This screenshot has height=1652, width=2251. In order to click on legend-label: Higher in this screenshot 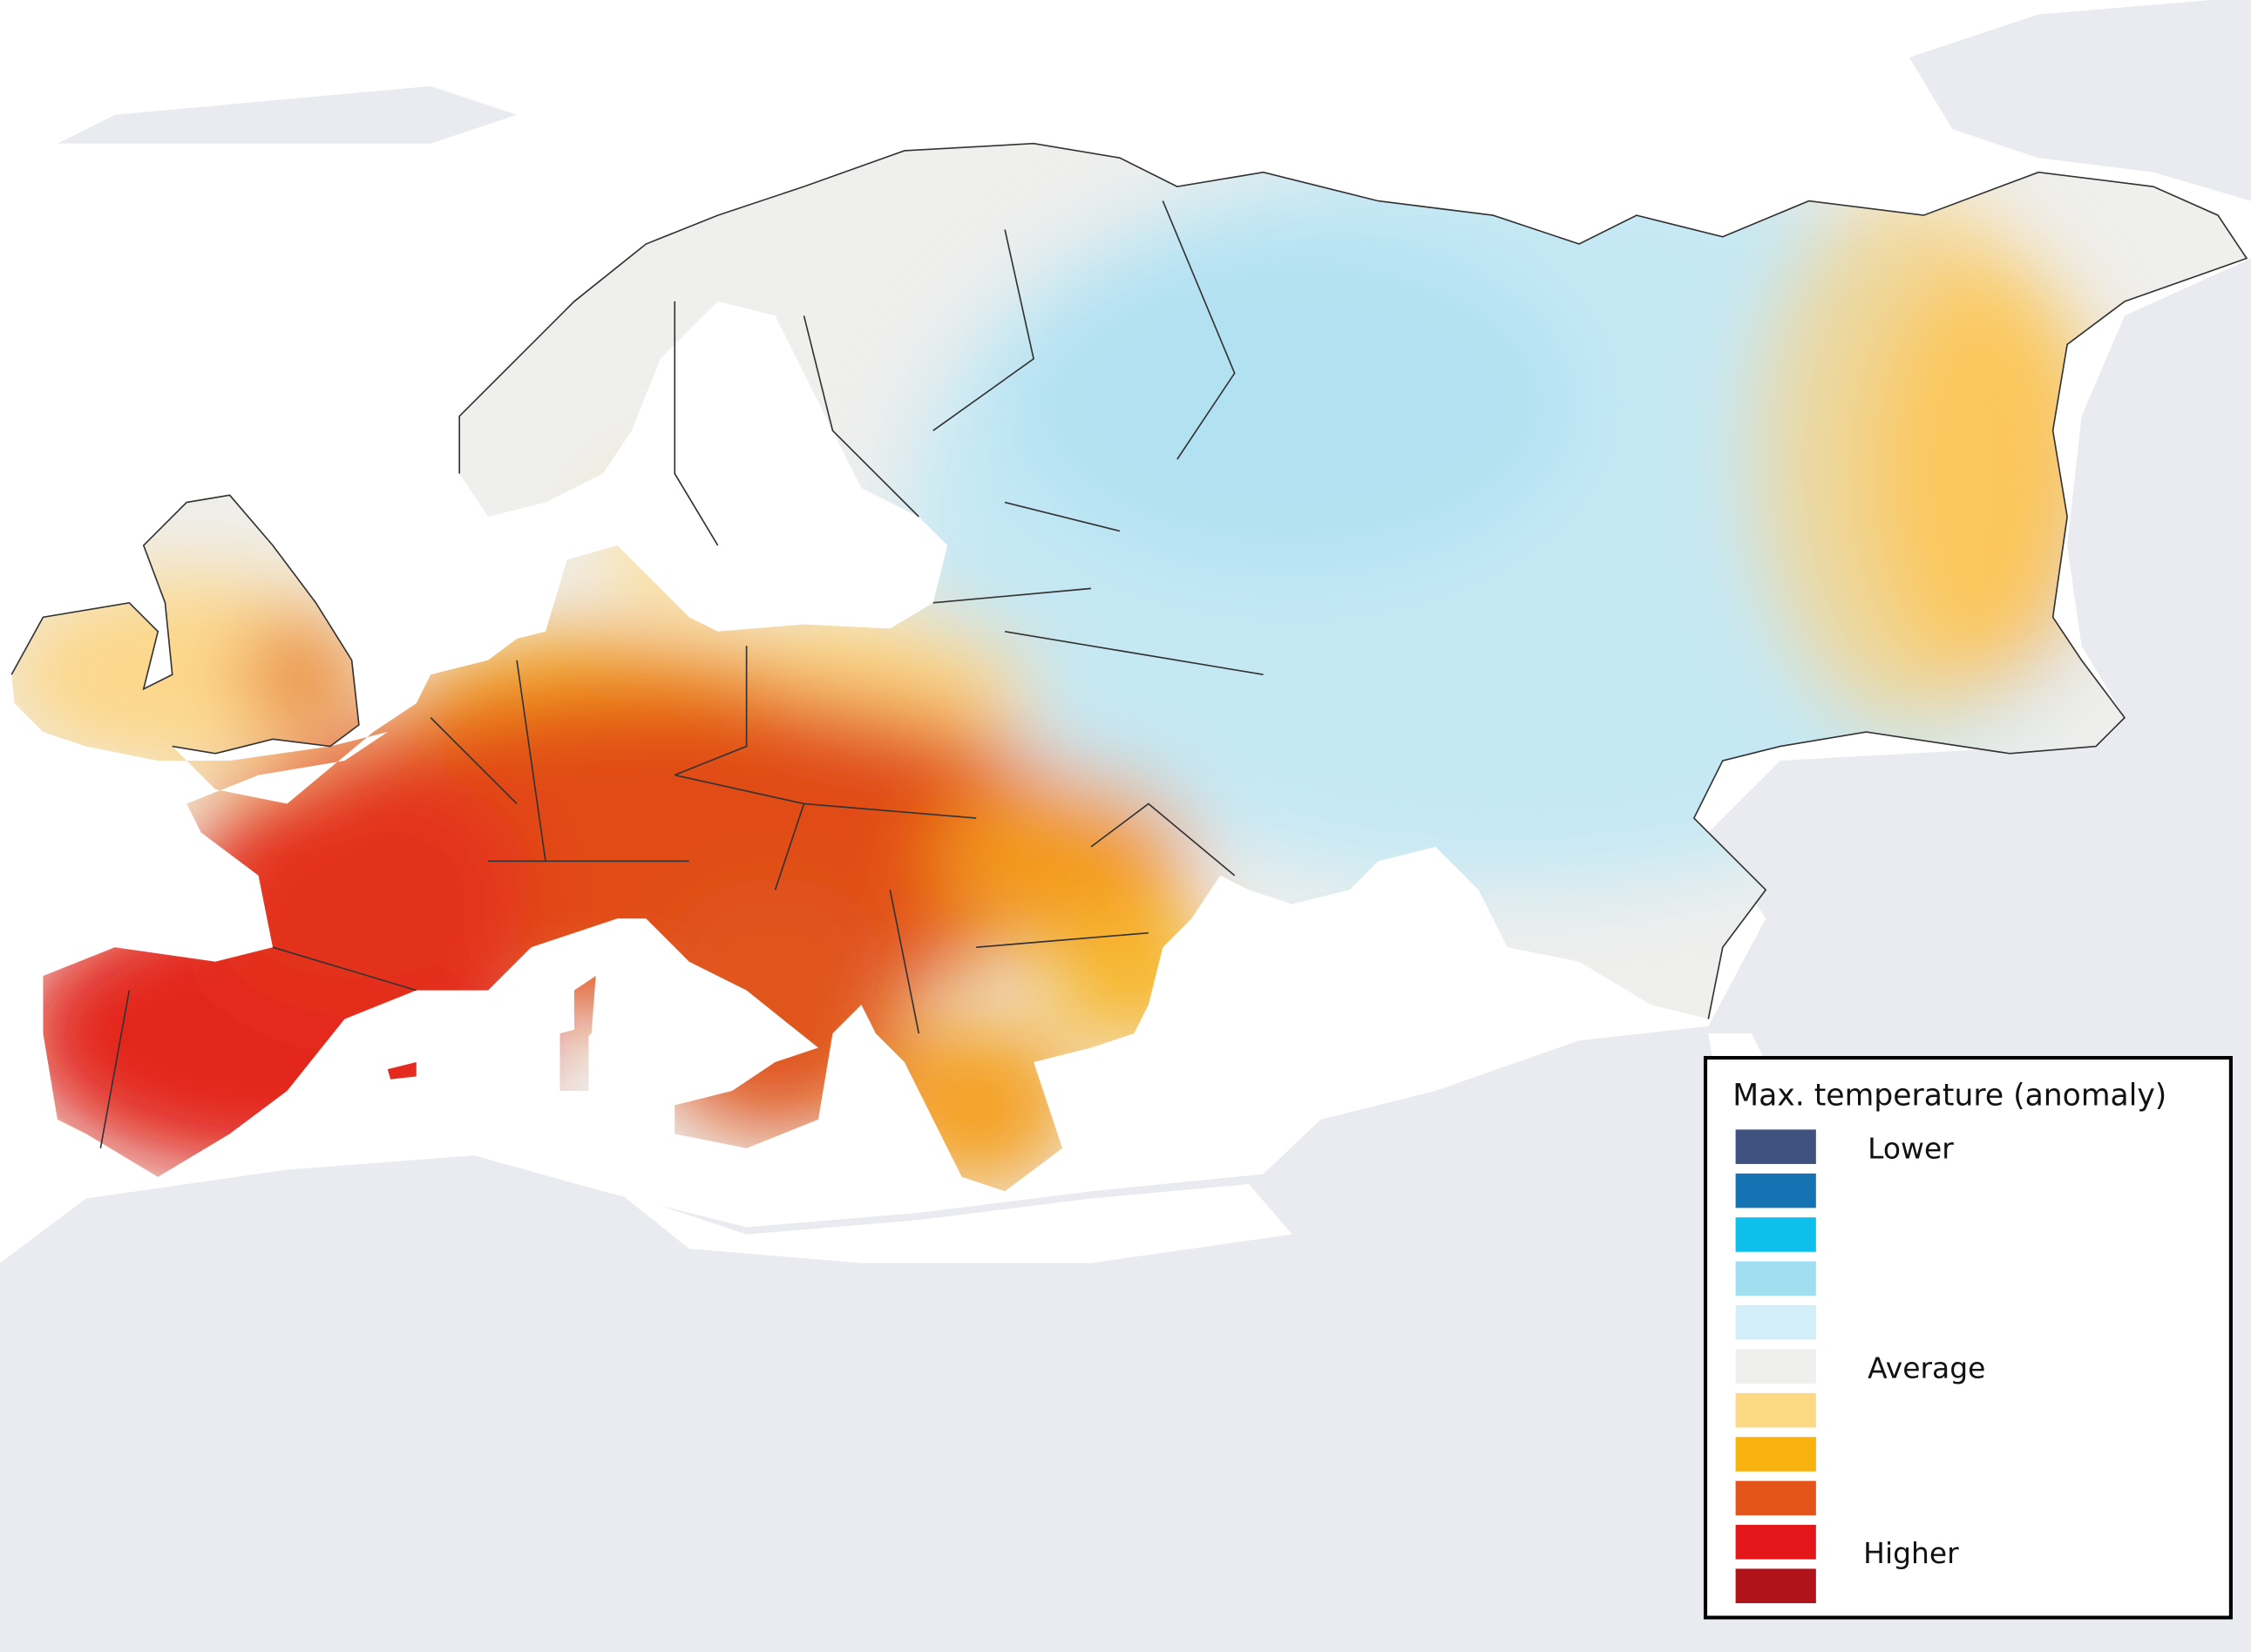, I will do `click(1911, 1553)`.